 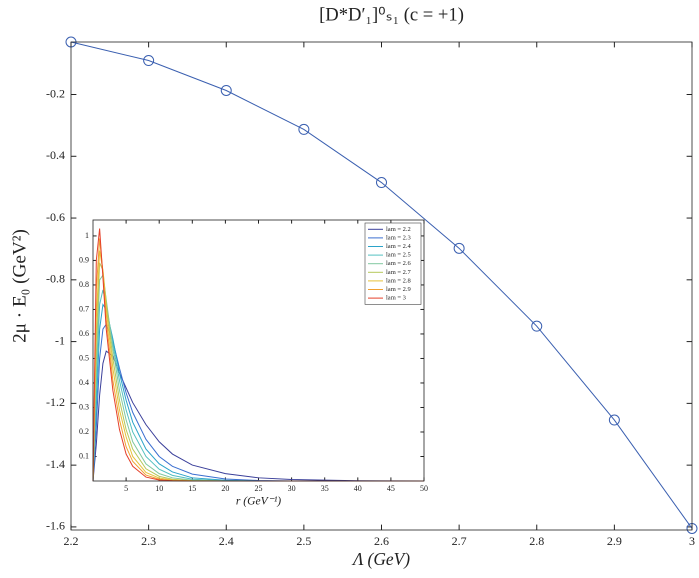 I want to click on legend-label: lam = 2.2, so click(x=398, y=229).